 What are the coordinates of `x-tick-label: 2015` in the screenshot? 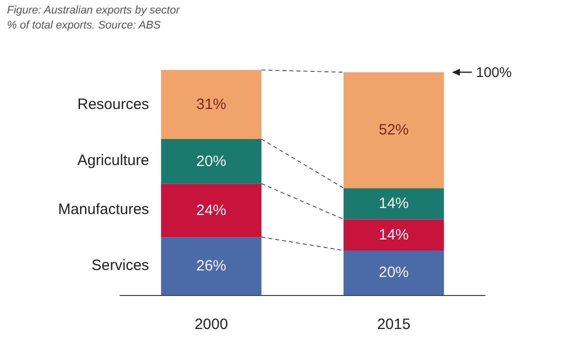 It's located at (393, 324).